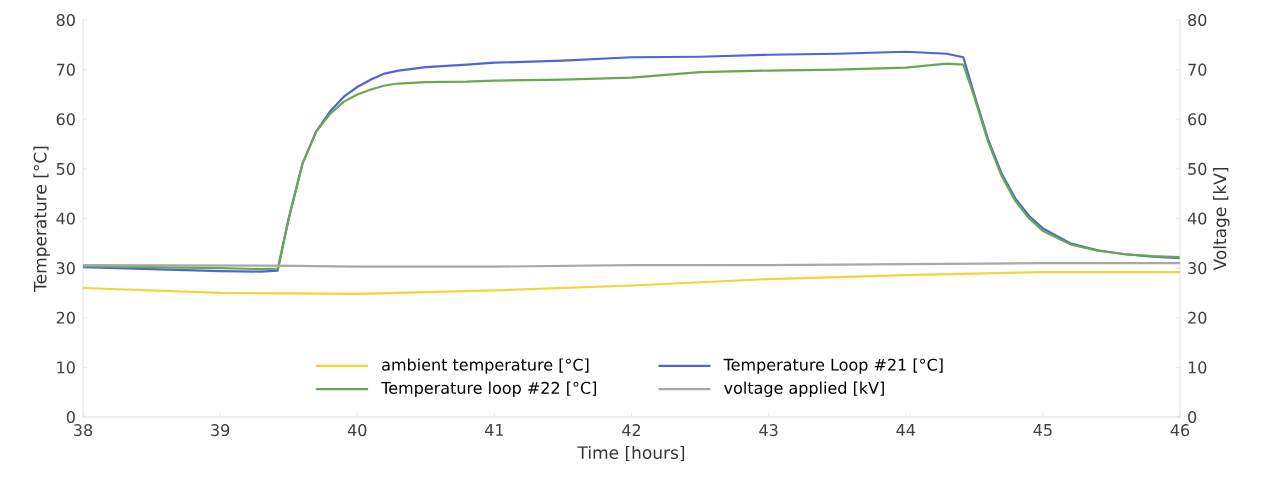  Describe the element at coordinates (485, 366) in the screenshot. I see `legend-label: ambient temperature [°C]` at that location.